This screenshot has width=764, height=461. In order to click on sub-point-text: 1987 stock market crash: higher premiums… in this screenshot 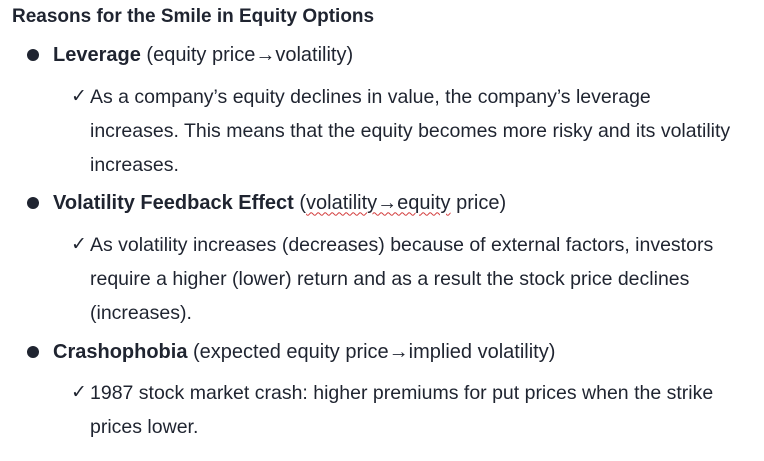, I will do `click(402, 410)`.